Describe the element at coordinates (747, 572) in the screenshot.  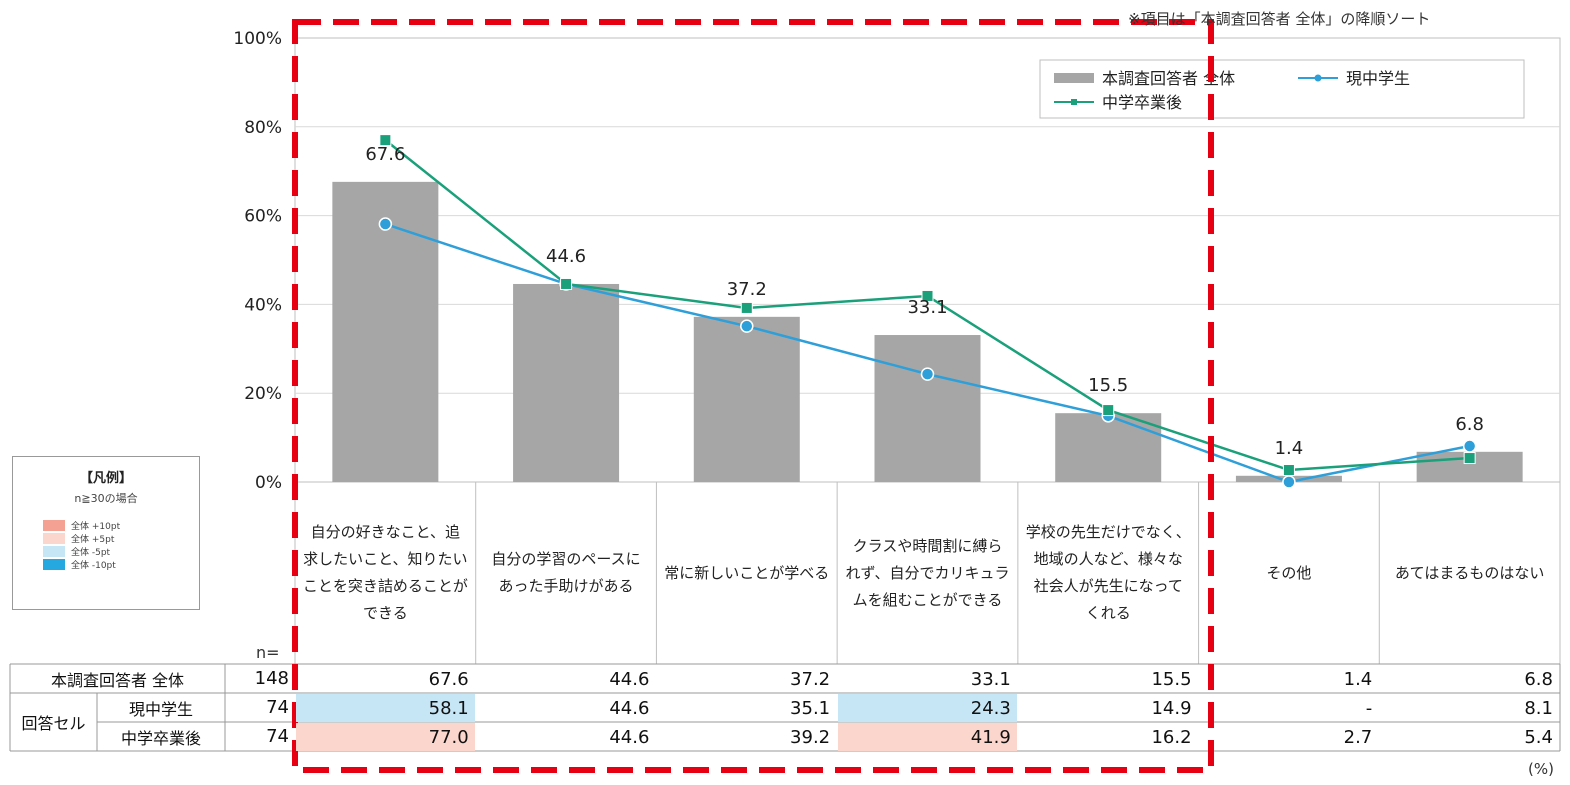
I see `category-label: 常に新しいことが学べる` at that location.